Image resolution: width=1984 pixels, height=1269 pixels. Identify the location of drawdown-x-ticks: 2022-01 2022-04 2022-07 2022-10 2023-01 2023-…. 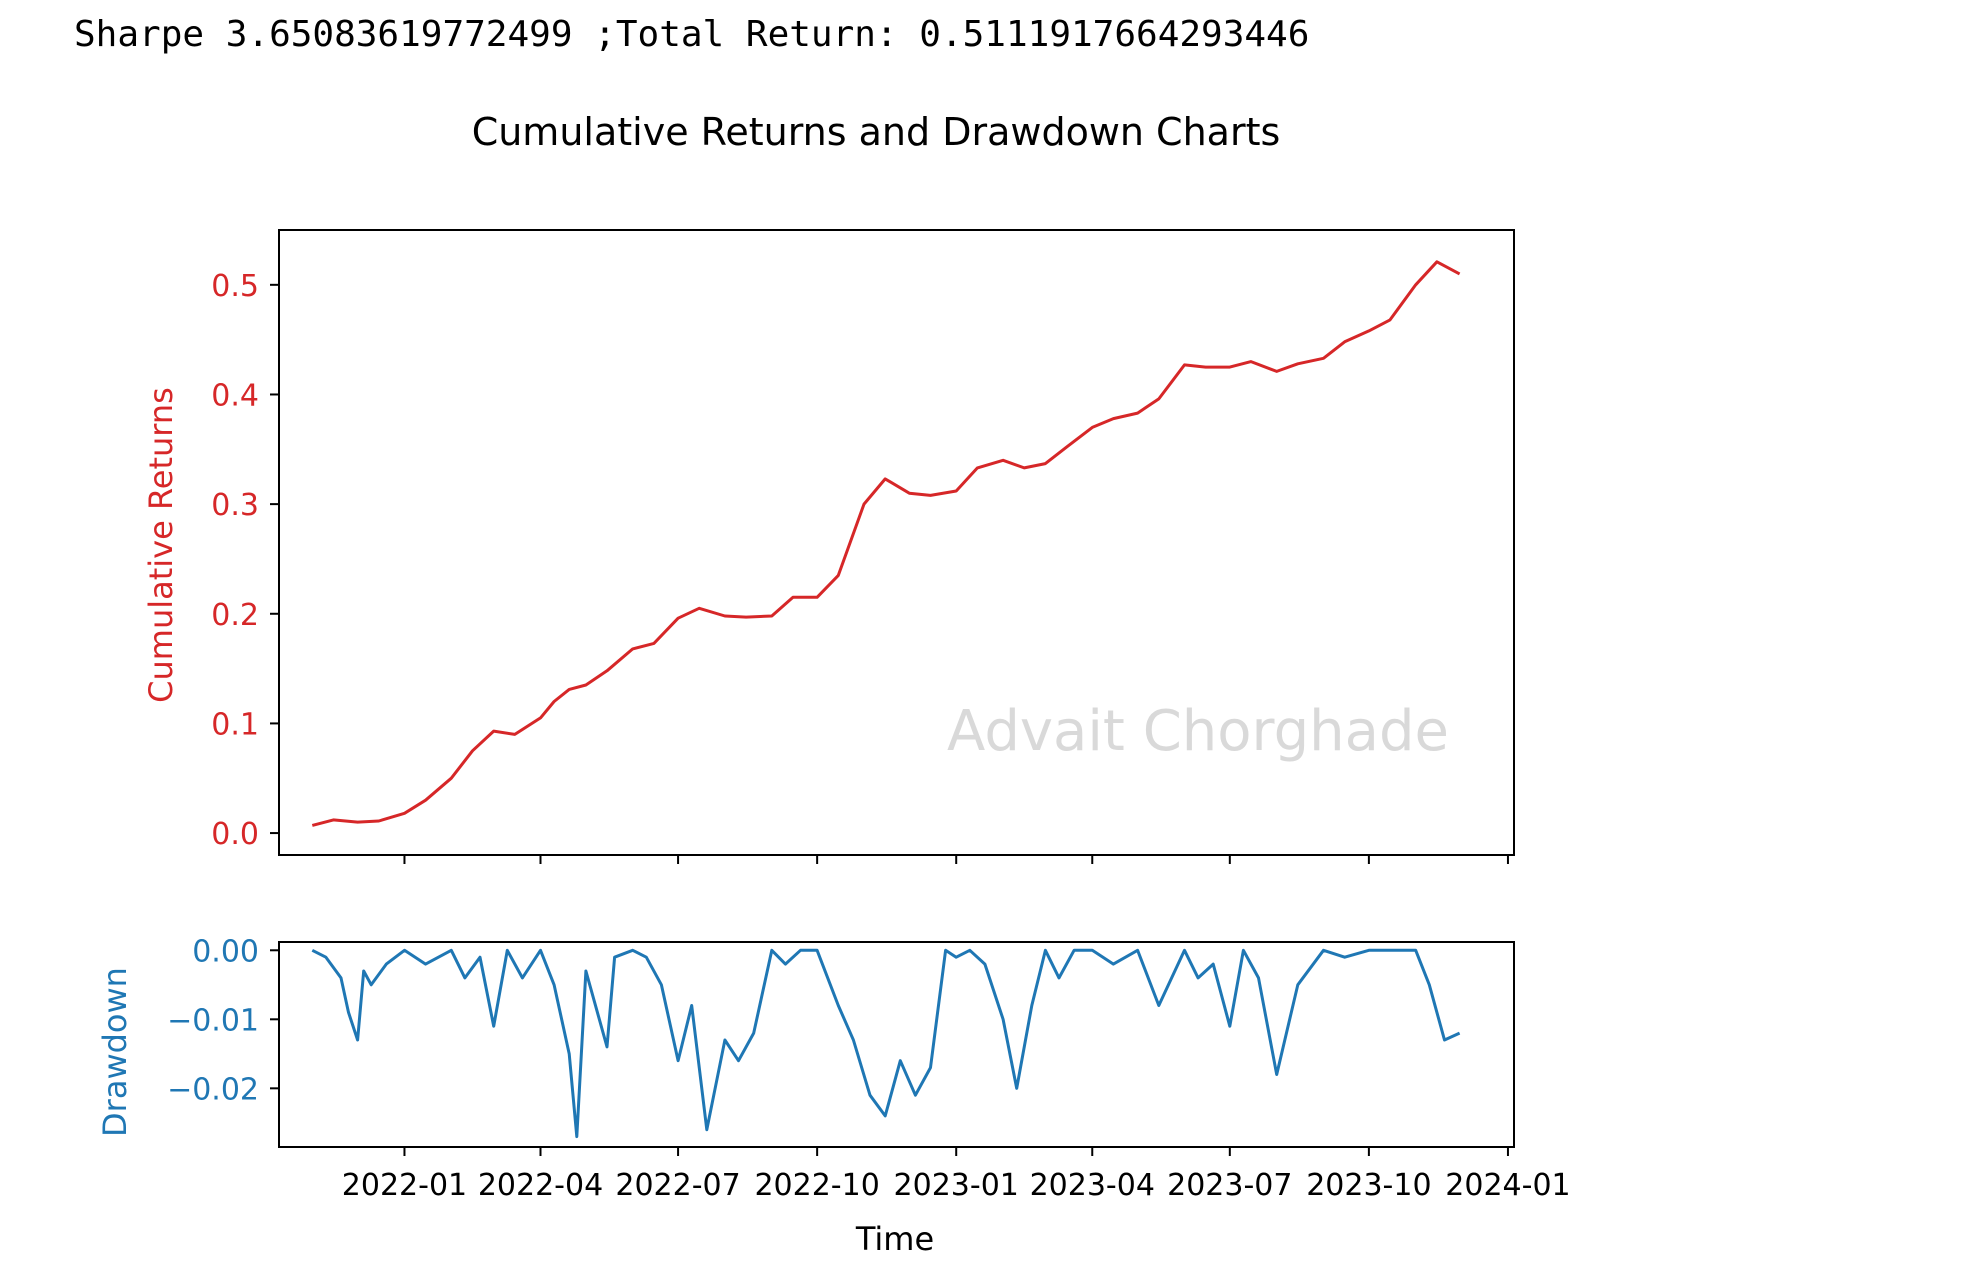
(956, 1175).